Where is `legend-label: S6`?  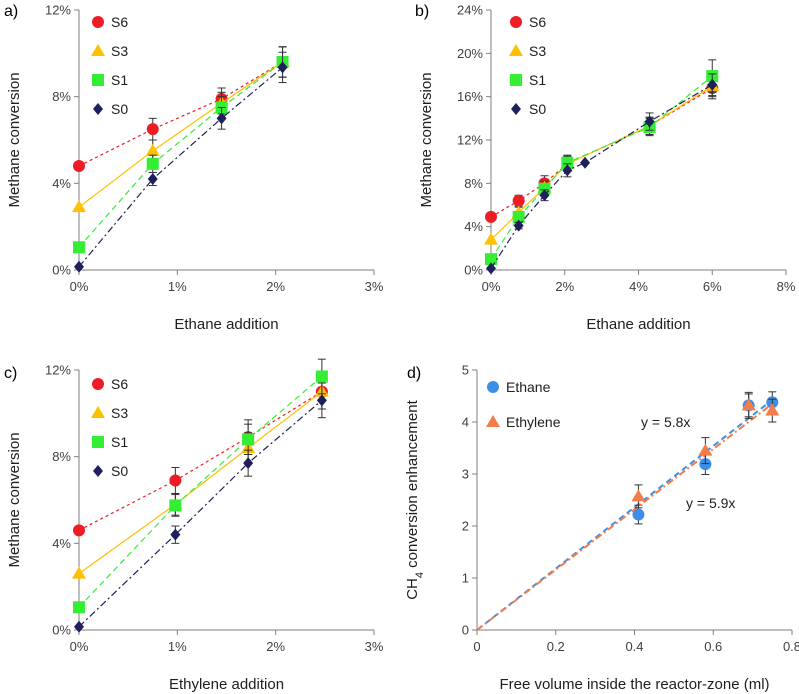 legend-label: S6 is located at coordinates (119, 384).